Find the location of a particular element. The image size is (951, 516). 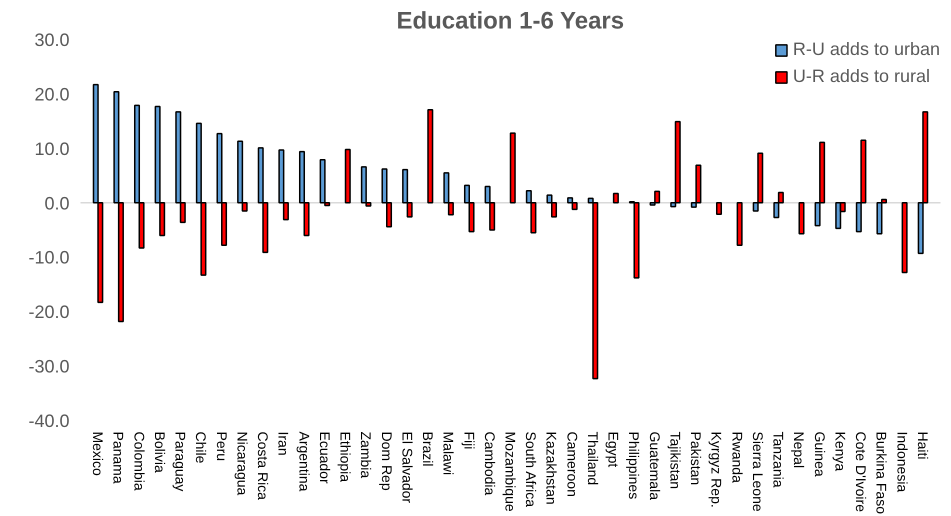

x-tick-label: Cote D'Ivoire is located at coordinates (861, 472).